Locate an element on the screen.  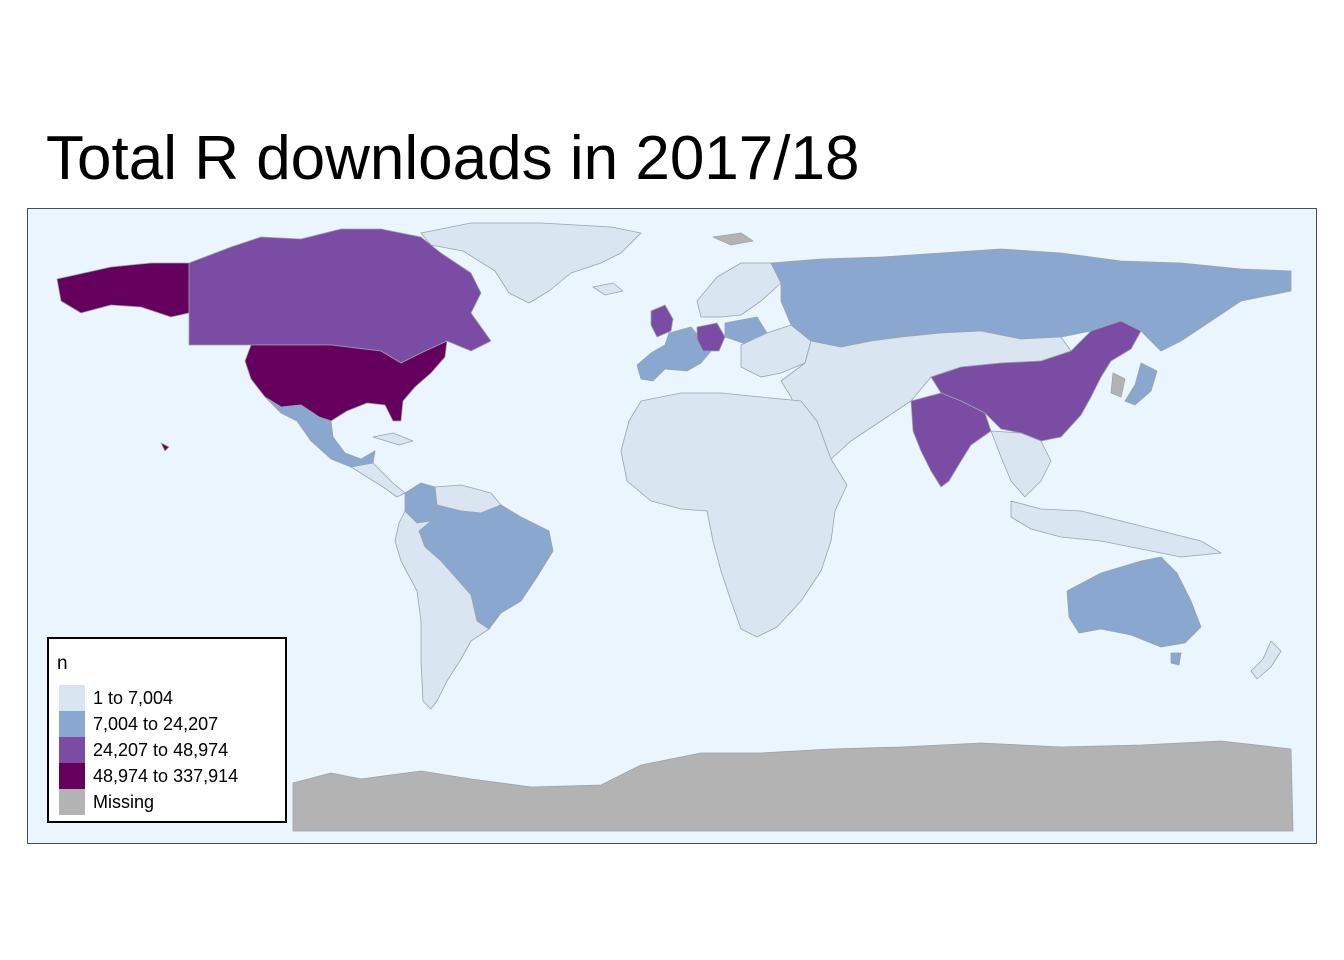
region-australia is located at coordinates (1134, 602).